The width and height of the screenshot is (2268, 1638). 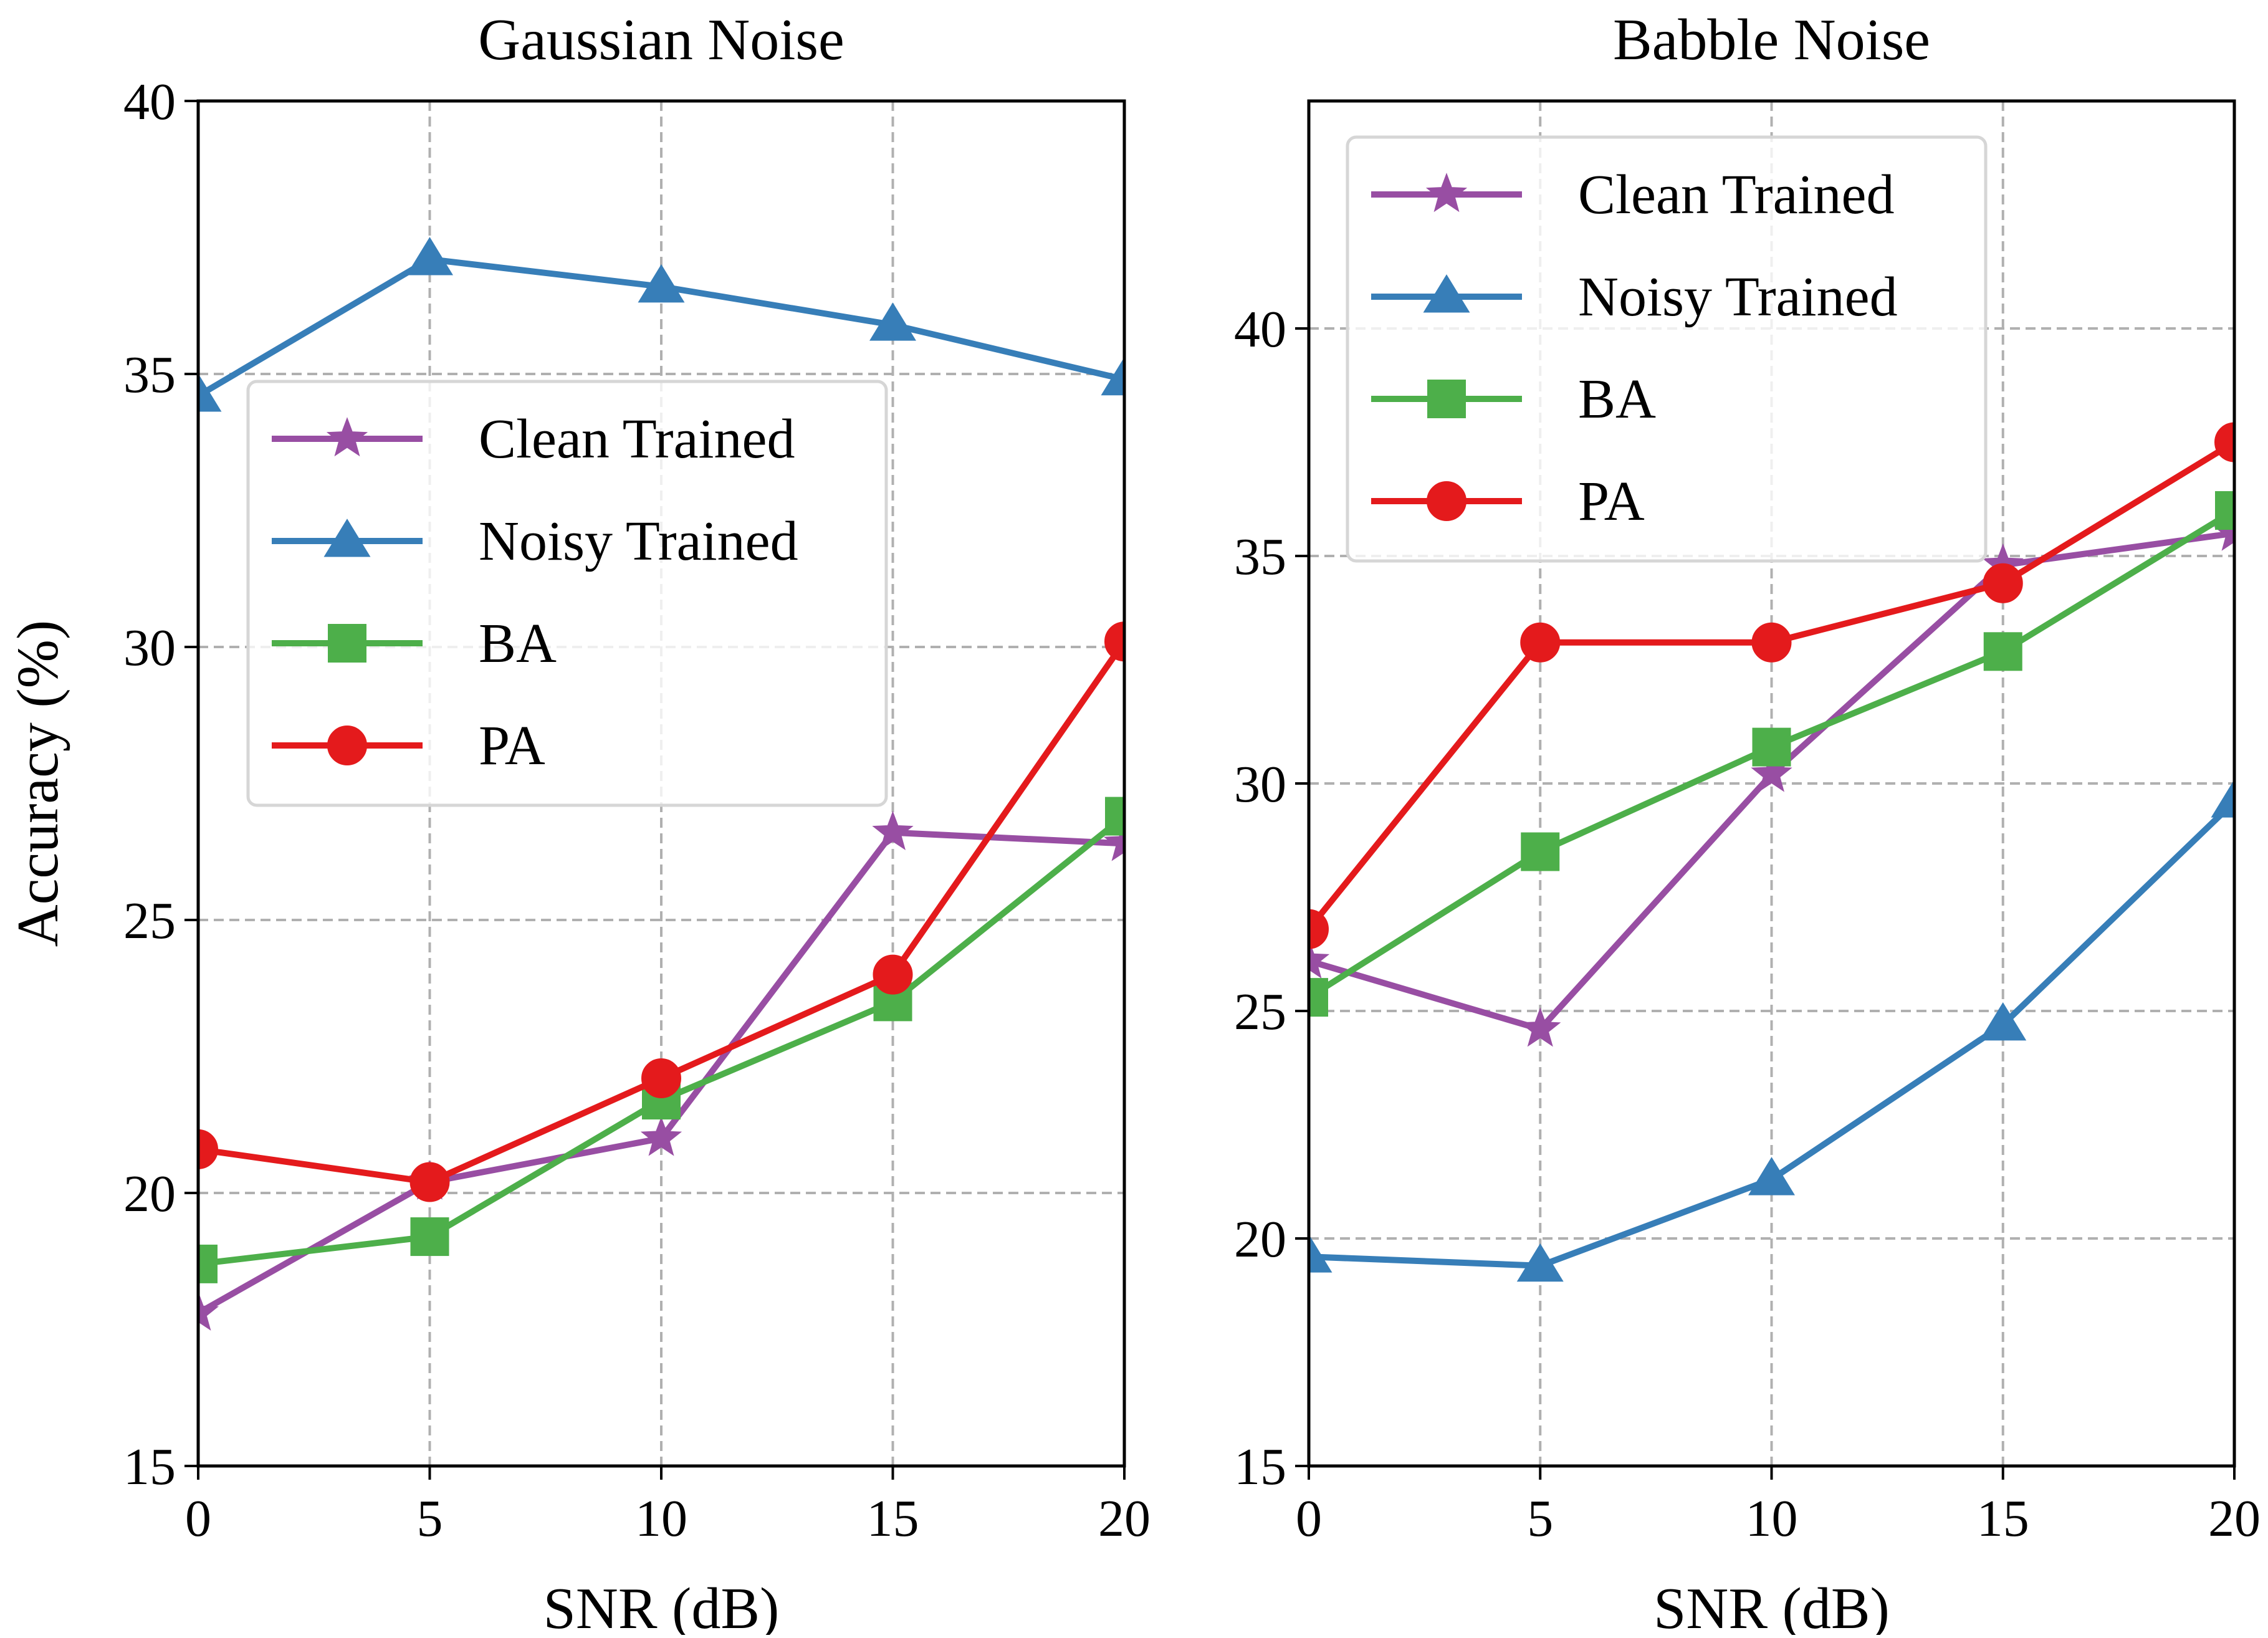 I want to click on x-tick-label-0-4: 20, so click(x=1124, y=1519).